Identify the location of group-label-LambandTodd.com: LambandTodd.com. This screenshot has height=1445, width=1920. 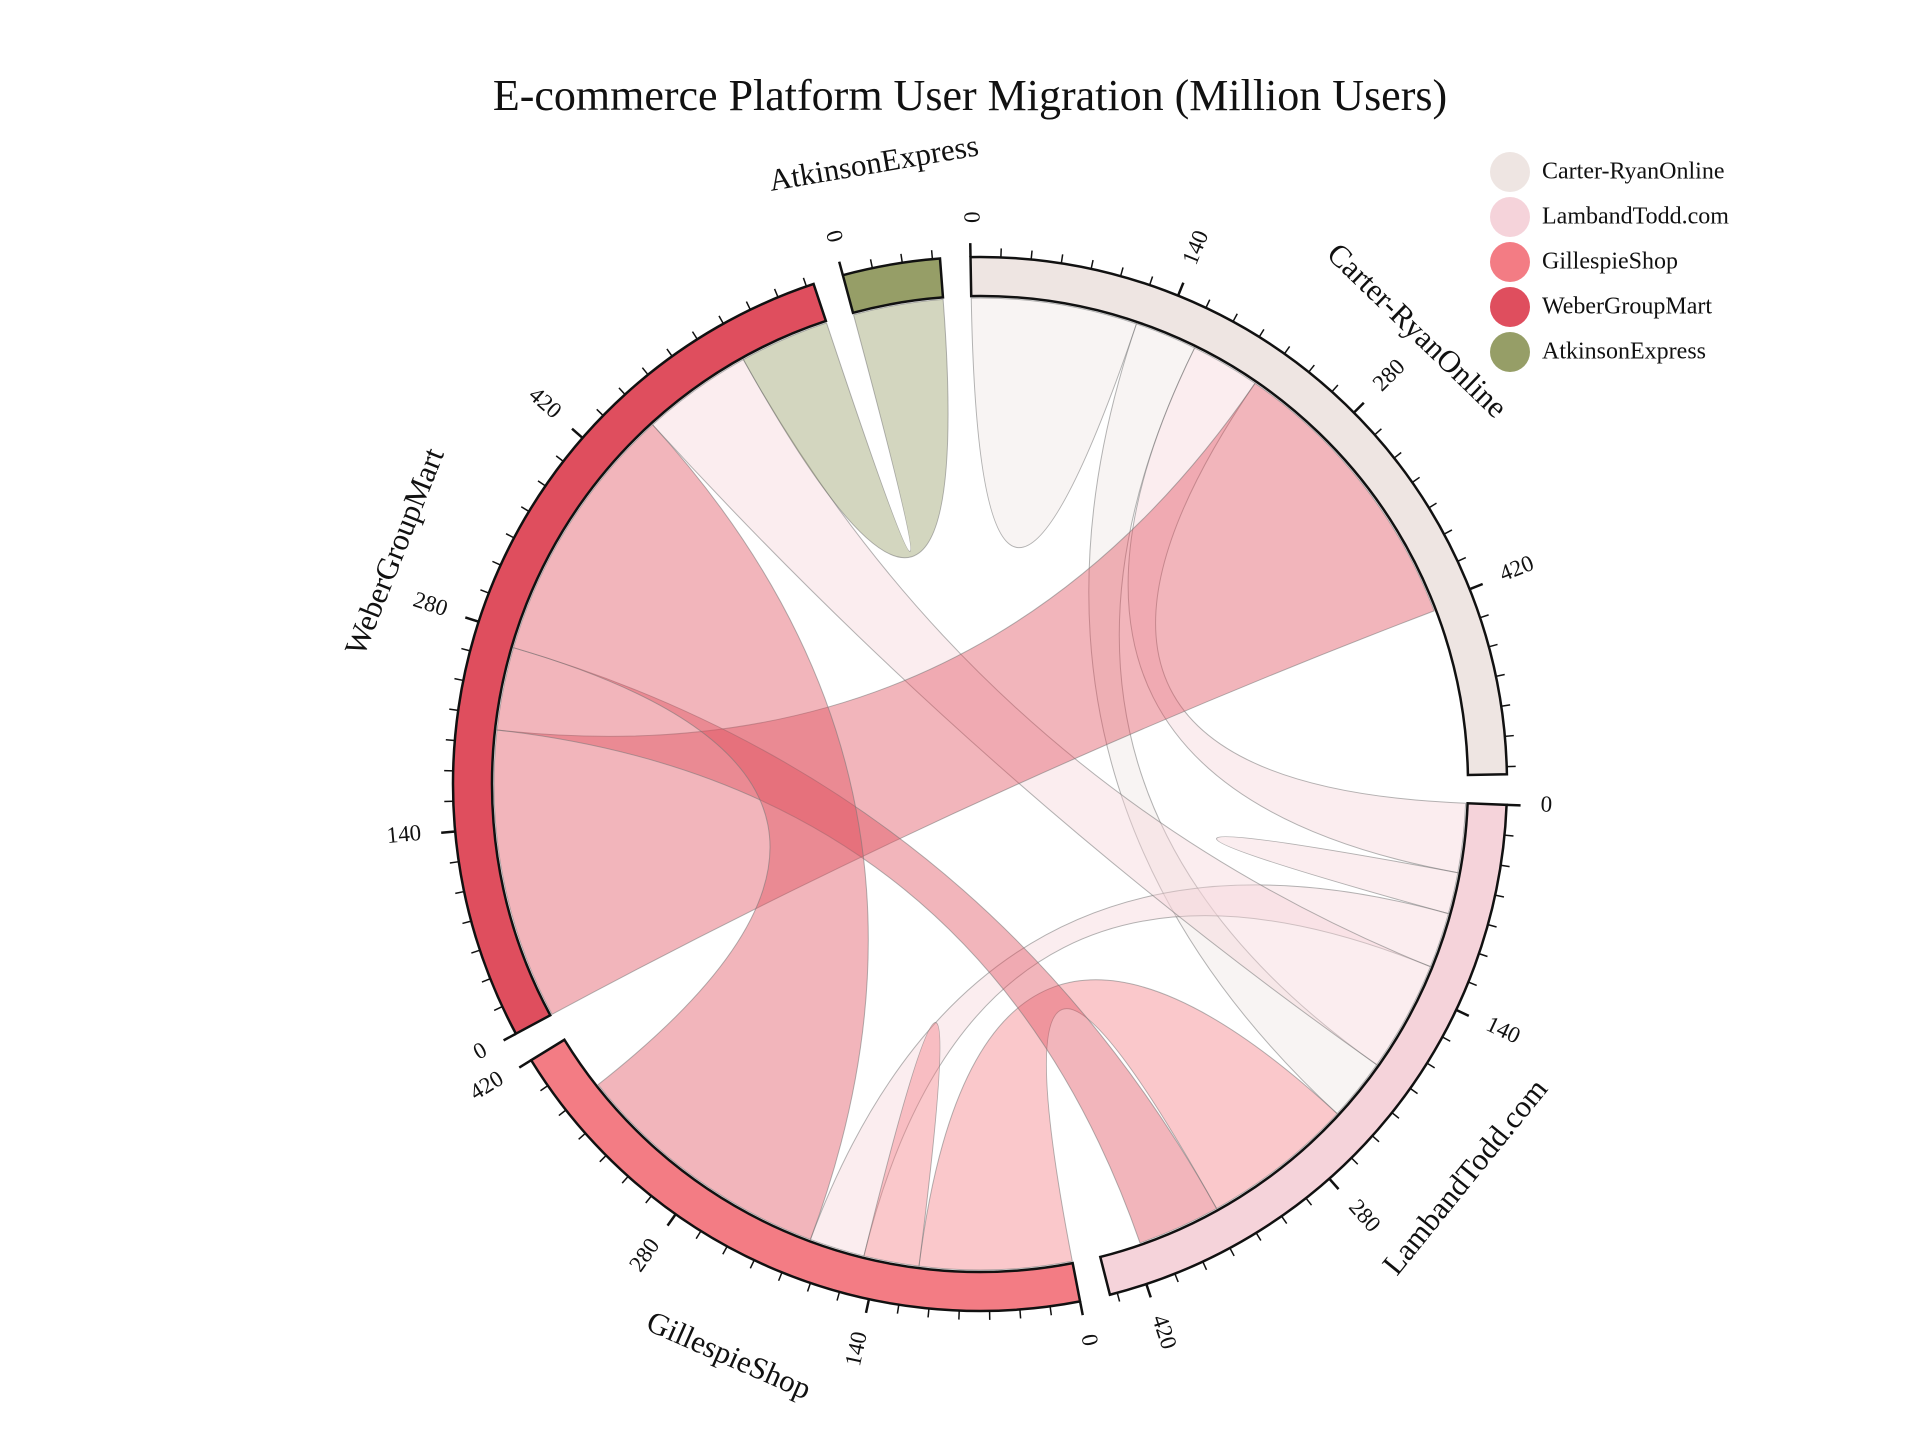
(1464, 1177).